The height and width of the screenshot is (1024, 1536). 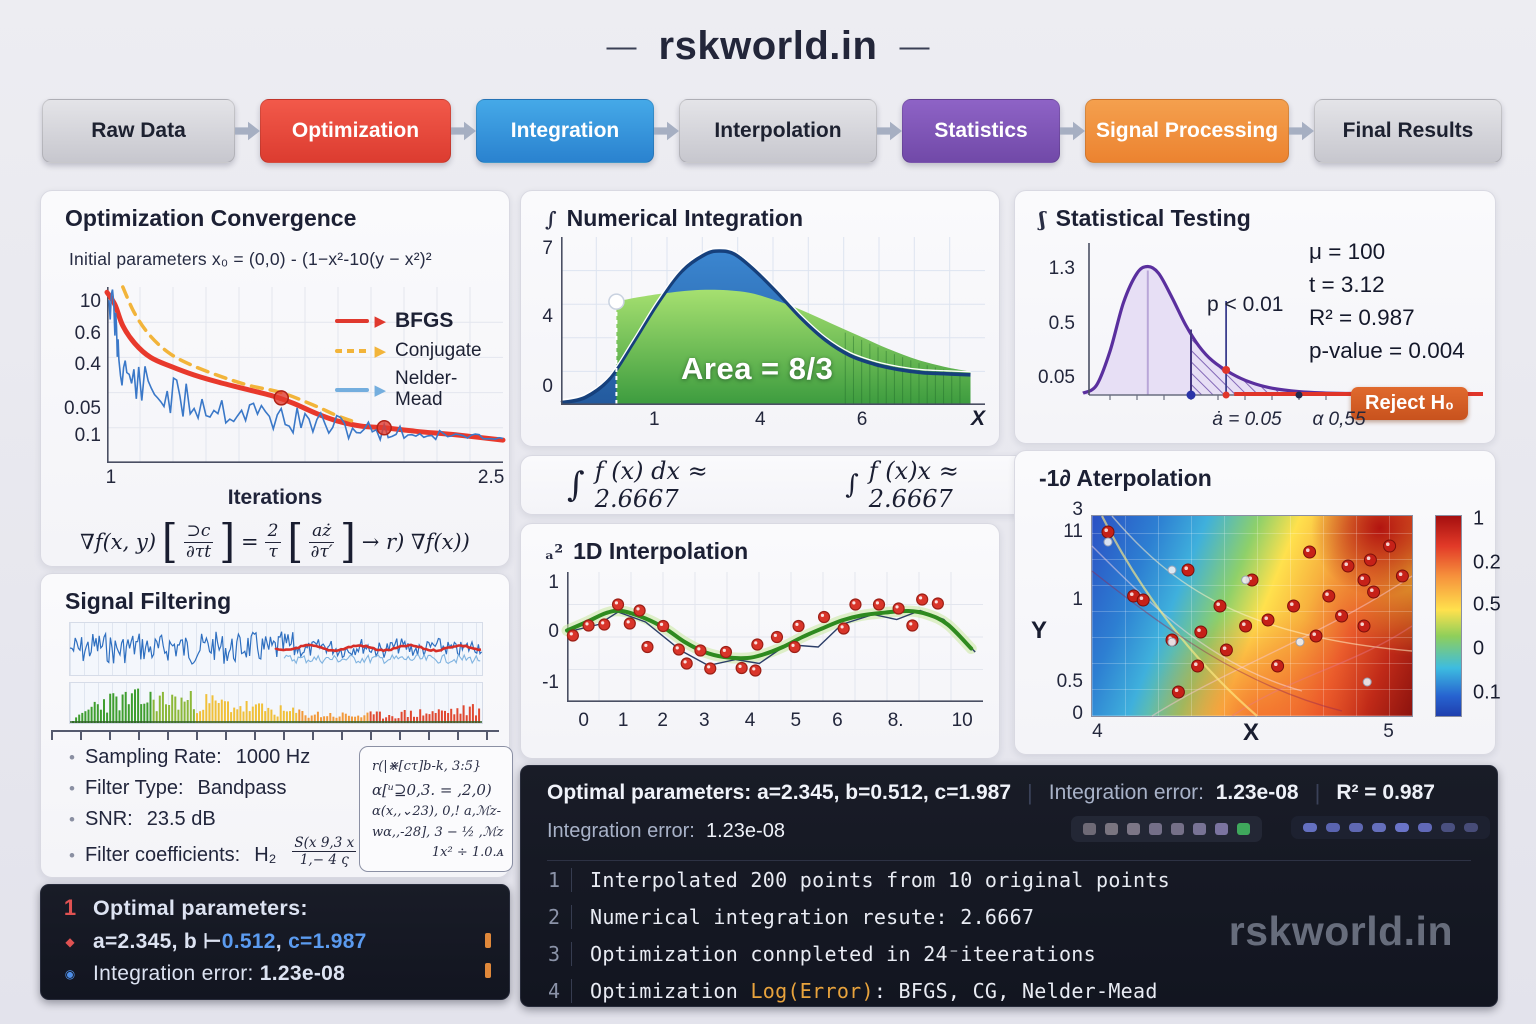 What do you see at coordinates (1410, 403) in the screenshot?
I see `reject-h0-button: Reject H₀` at bounding box center [1410, 403].